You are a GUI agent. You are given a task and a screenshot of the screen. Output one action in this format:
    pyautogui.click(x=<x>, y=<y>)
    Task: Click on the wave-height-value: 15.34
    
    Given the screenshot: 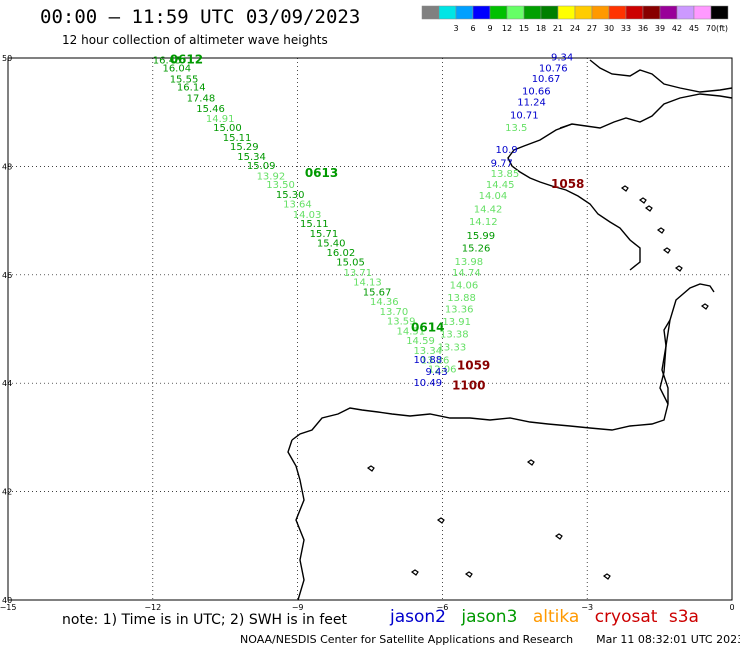 What is the action you would take?
    pyautogui.click(x=251, y=157)
    